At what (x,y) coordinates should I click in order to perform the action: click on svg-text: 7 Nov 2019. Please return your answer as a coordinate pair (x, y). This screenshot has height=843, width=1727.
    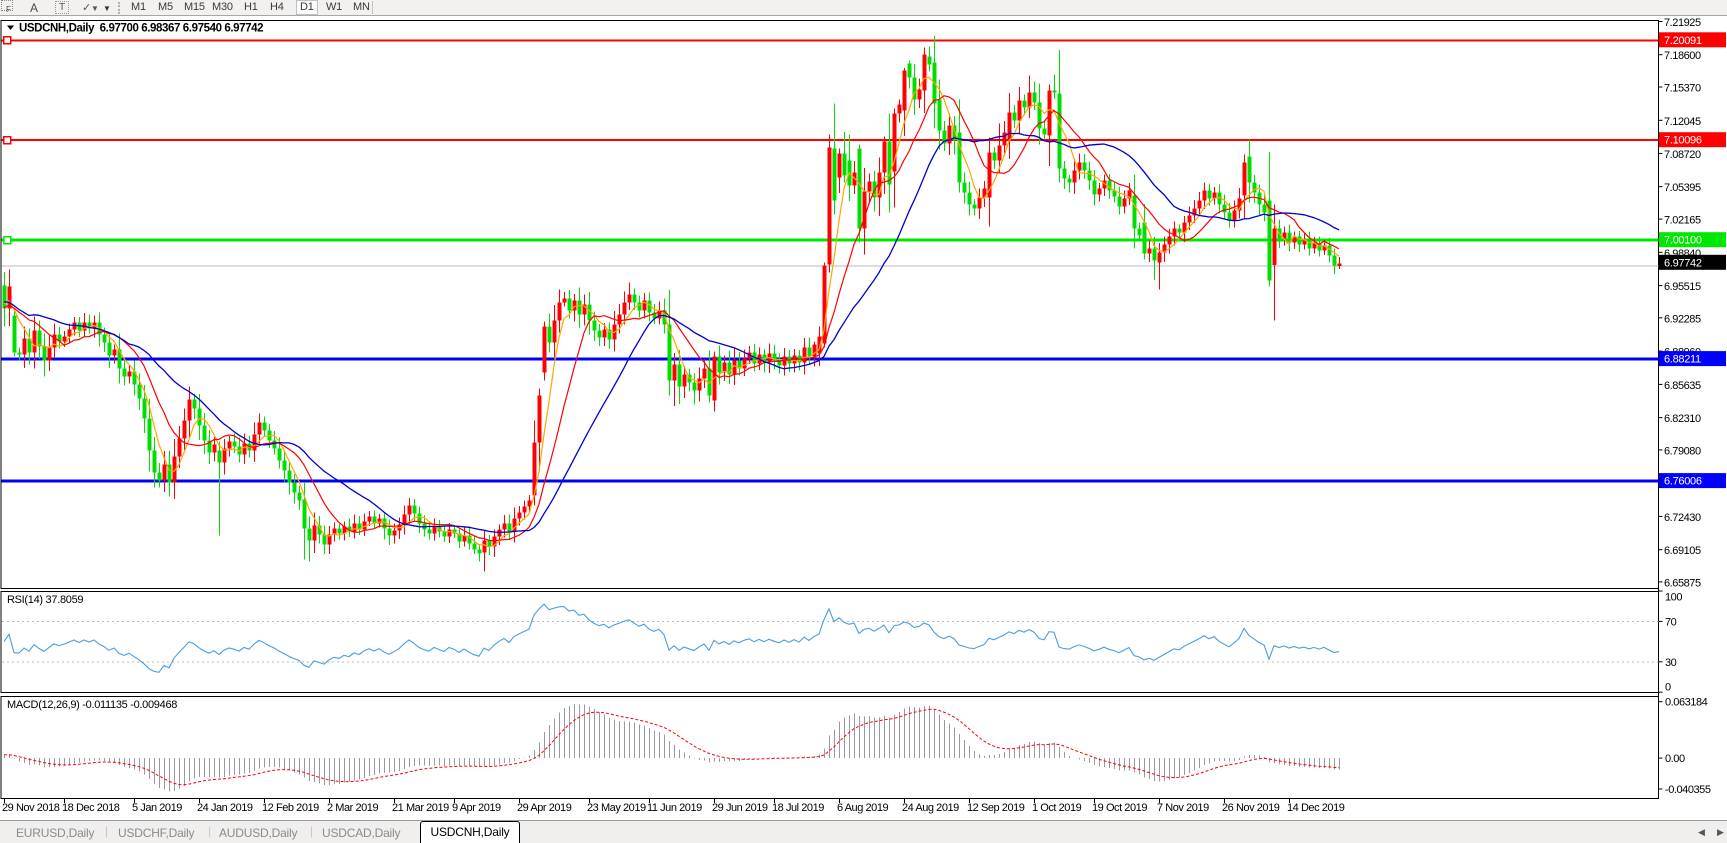
    Looking at the image, I should click on (1183, 808).